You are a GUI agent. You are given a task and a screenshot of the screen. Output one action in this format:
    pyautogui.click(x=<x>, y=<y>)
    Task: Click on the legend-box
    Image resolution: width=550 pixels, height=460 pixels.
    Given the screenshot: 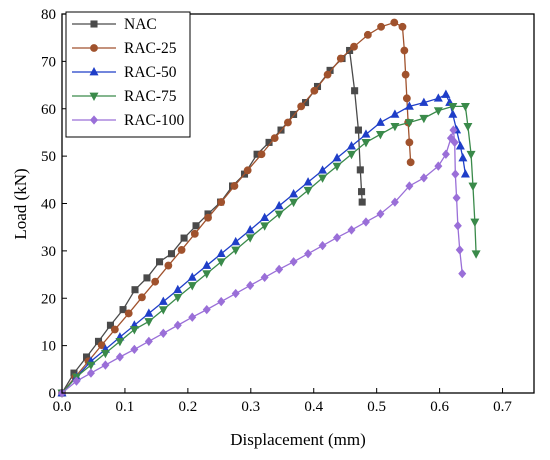 What is the action you would take?
    pyautogui.click(x=128, y=74)
    